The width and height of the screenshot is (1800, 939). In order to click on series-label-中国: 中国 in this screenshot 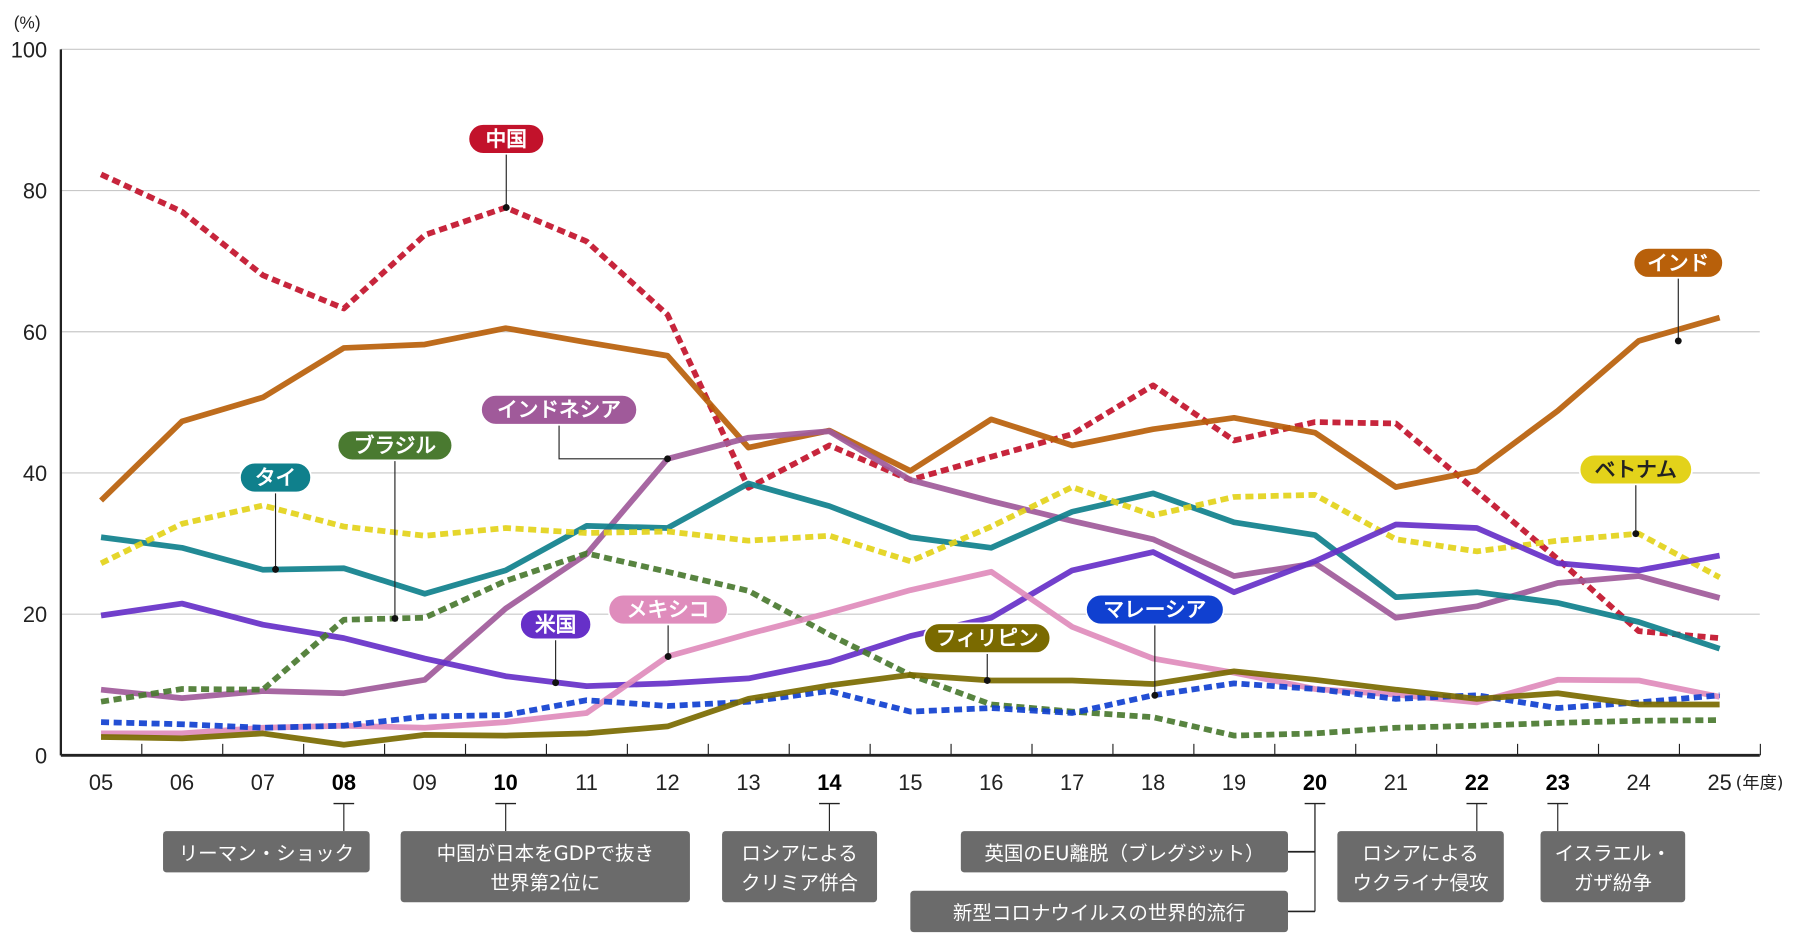, I will do `click(506, 139)`.